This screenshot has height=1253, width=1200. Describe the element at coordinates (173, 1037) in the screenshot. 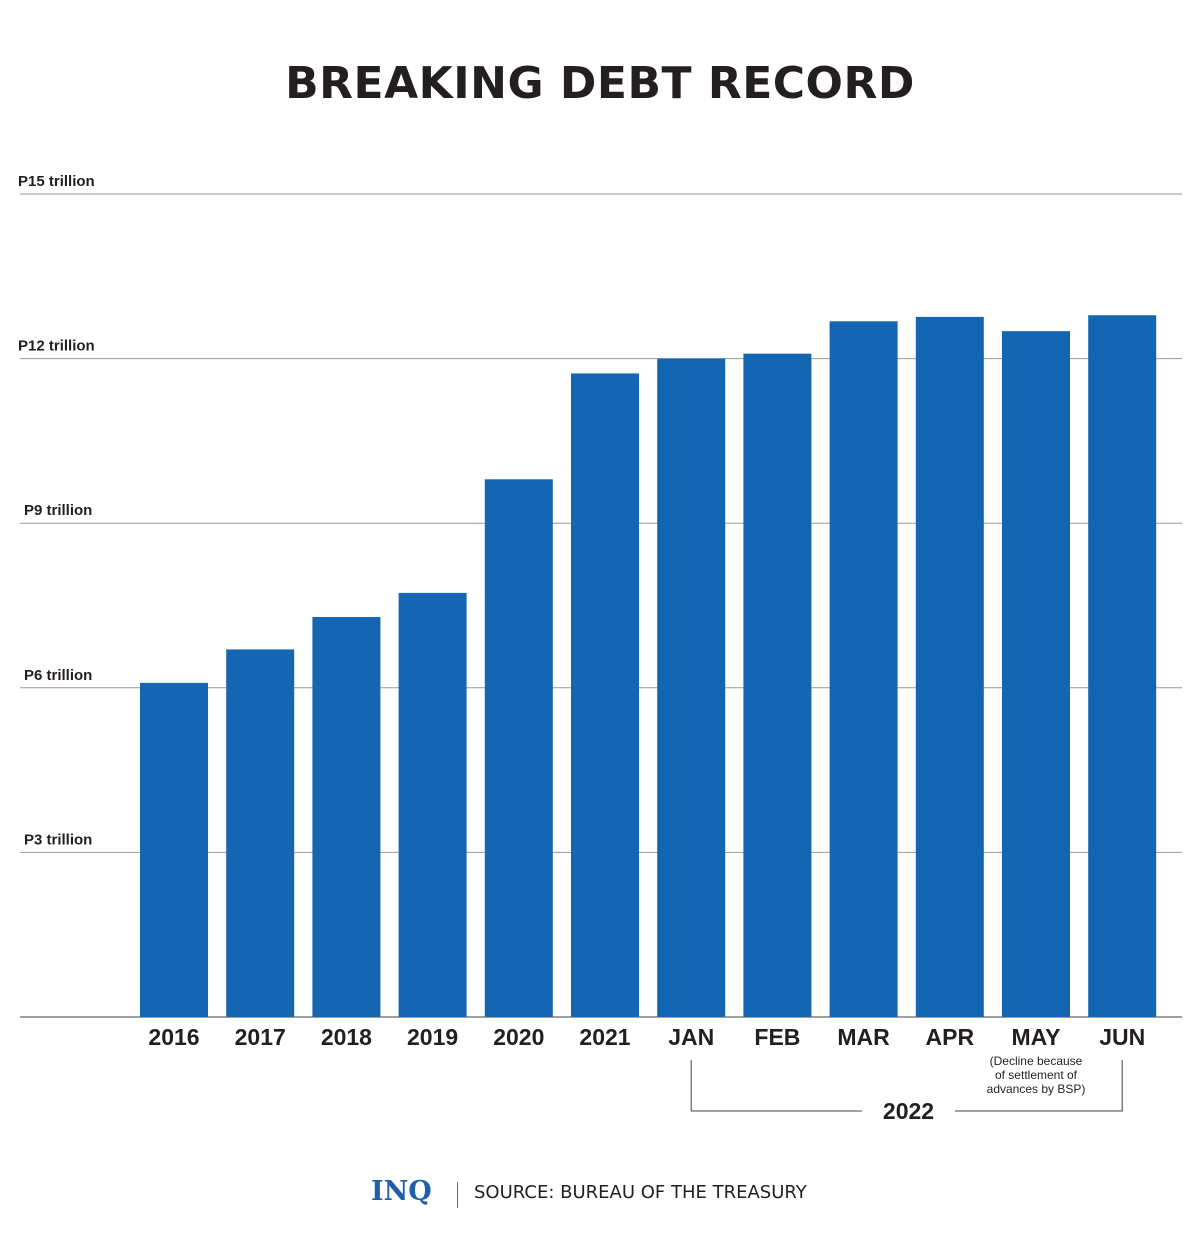

I see `x-category-label: 2016` at that location.